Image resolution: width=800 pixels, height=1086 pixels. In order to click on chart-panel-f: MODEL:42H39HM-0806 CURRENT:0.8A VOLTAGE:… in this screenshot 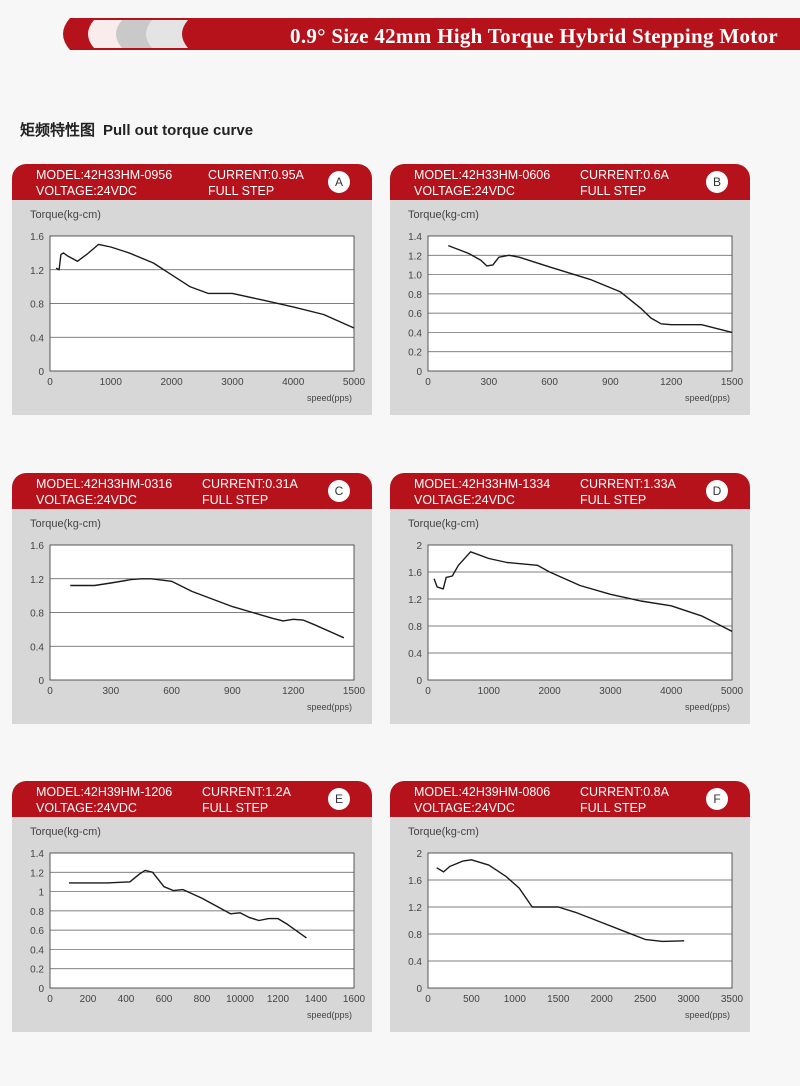, I will do `click(570, 906)`.